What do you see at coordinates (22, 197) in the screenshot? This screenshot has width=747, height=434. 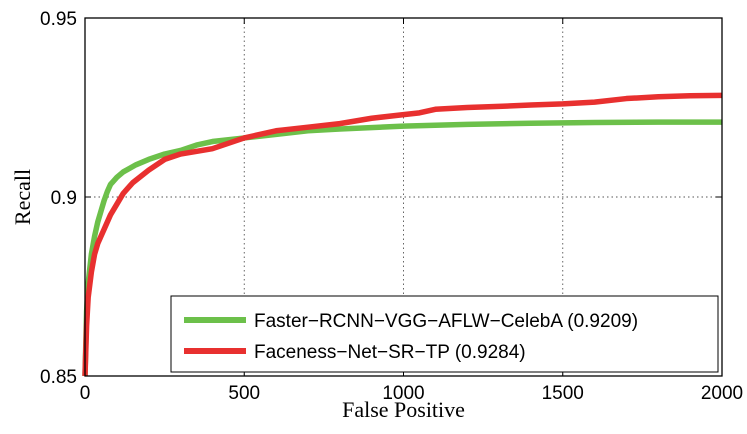 I see `y-axis-title: Recall` at bounding box center [22, 197].